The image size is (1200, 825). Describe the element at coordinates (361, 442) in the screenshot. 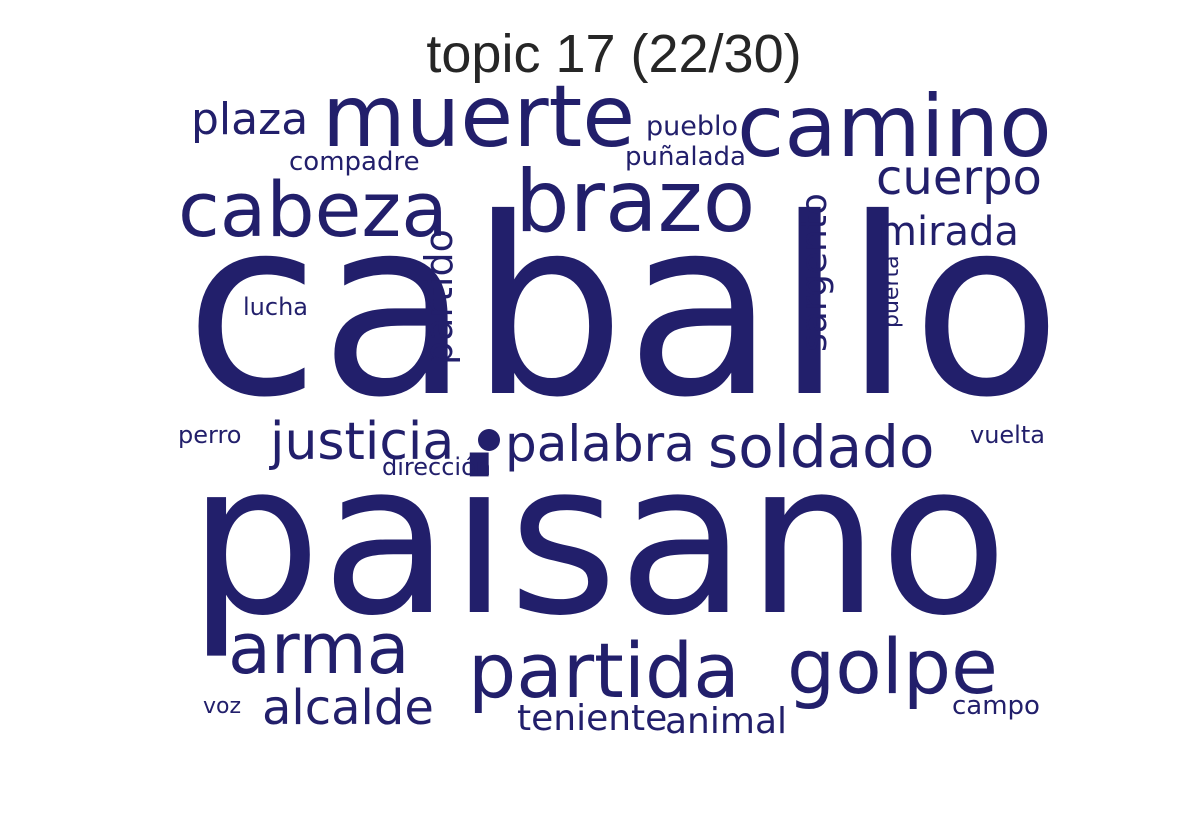

I see `word-justicia: justicia` at that location.